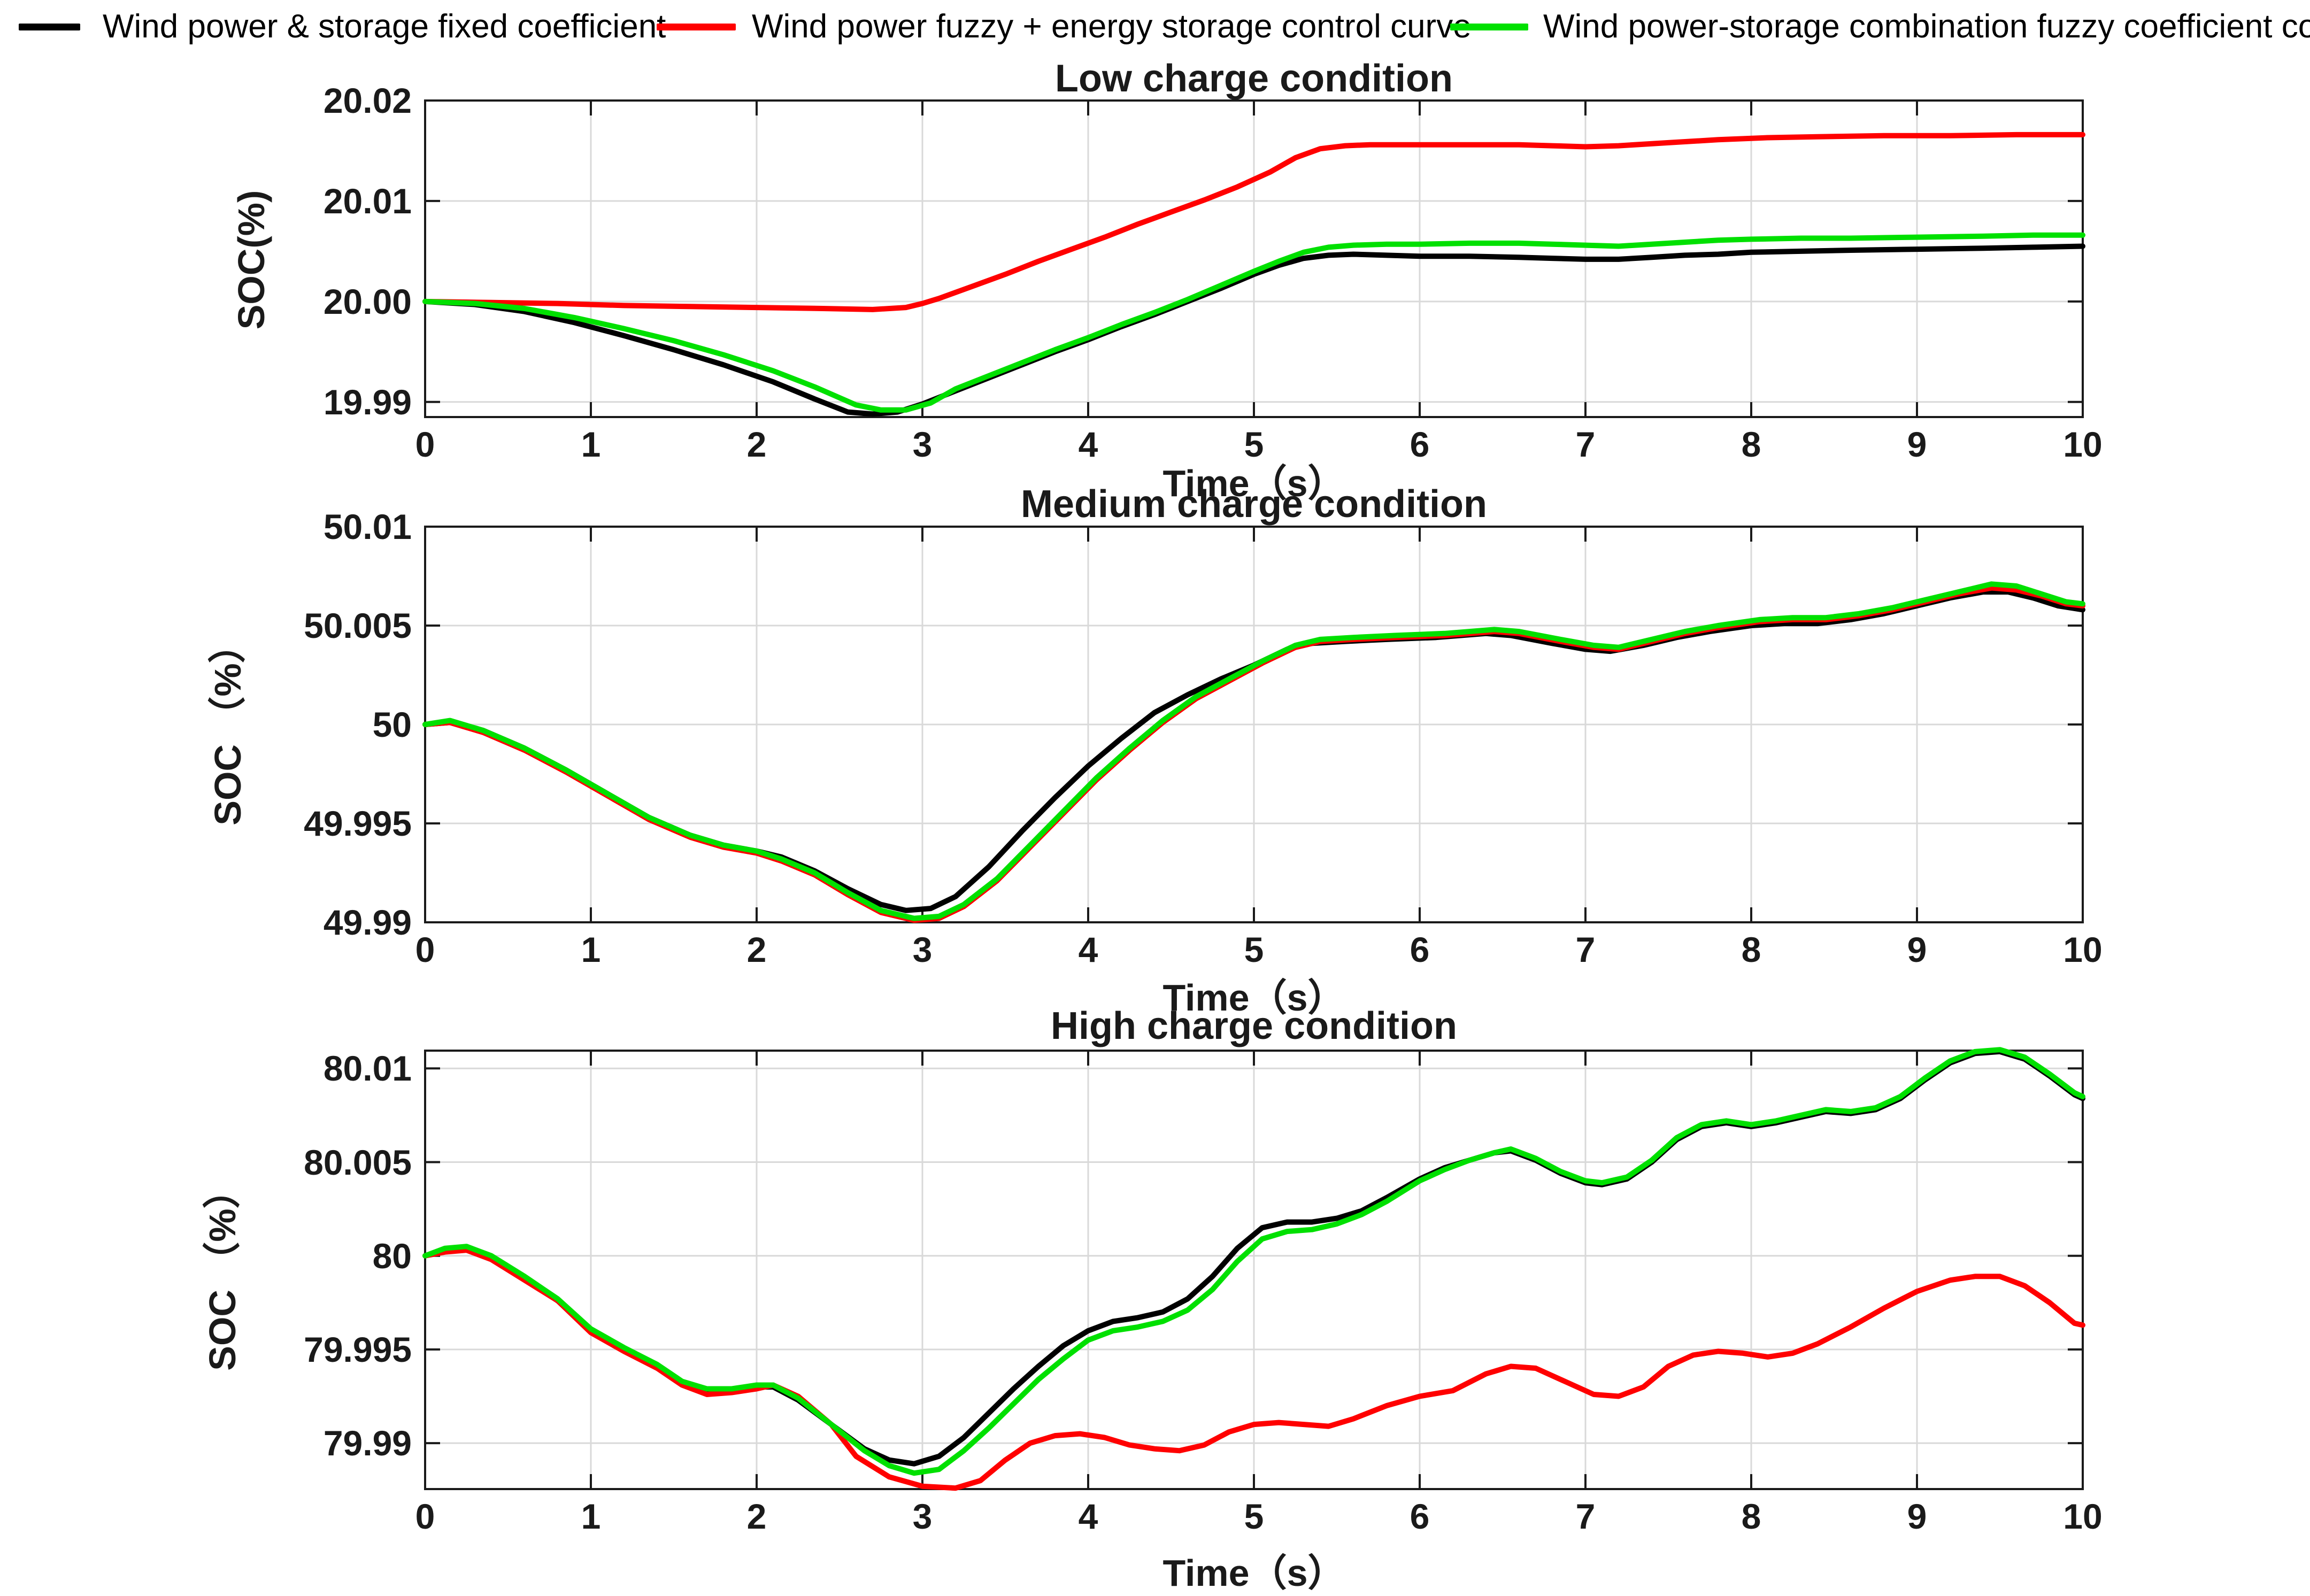 The width and height of the screenshot is (2310, 1596). Describe the element at coordinates (1253, 330) in the screenshot. I see `curve-wind-power-storage-fixed-coefficient` at that location.